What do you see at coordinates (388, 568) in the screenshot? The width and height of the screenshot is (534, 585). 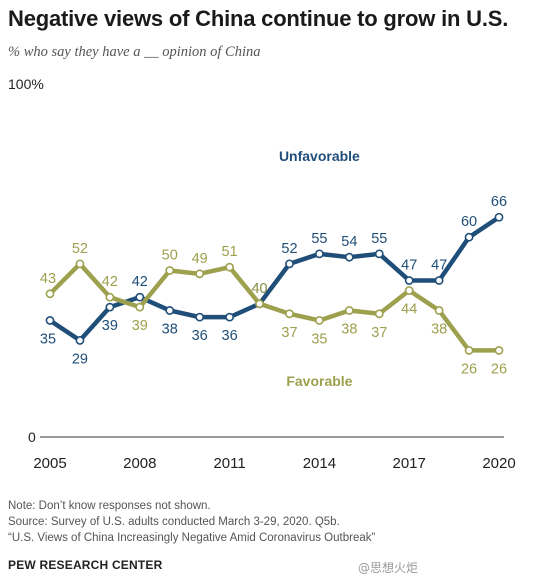 I see `watermark-text: @思想火炬` at bounding box center [388, 568].